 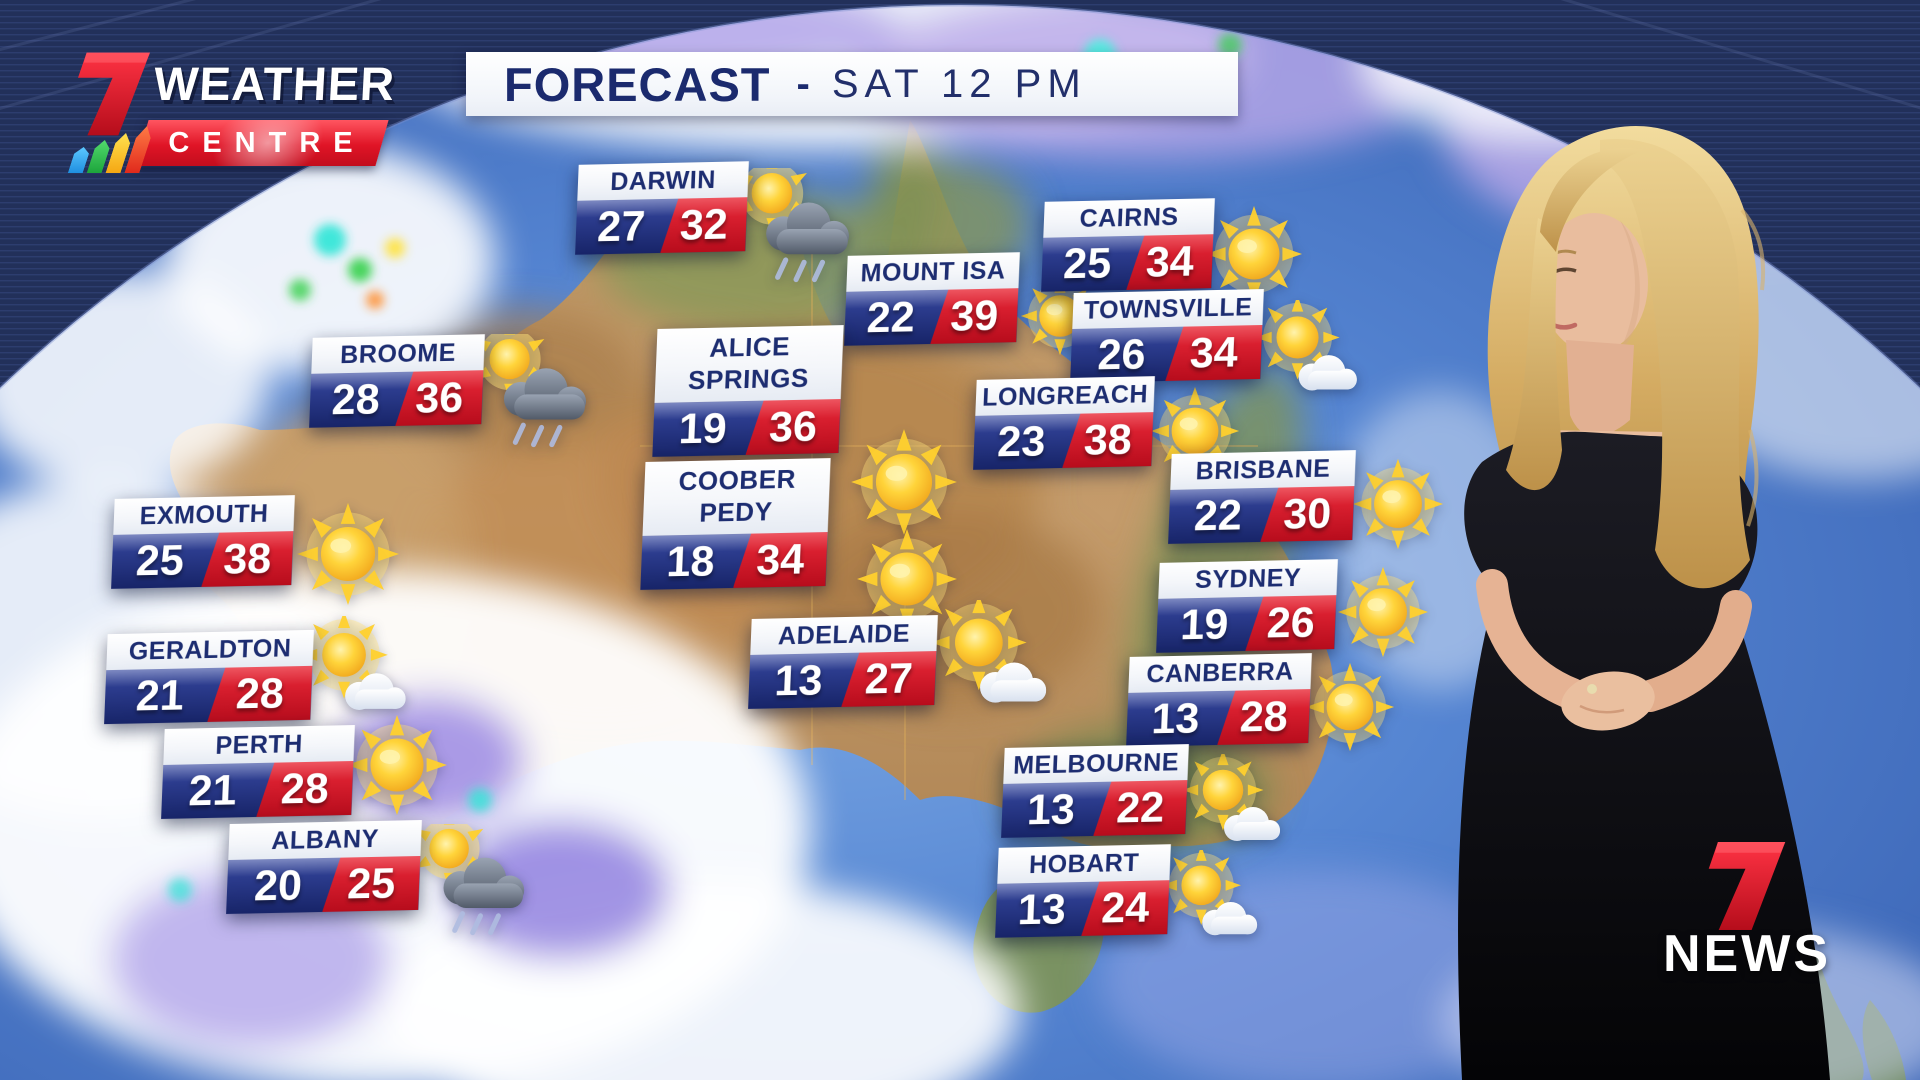 I want to click on temperature-strip: 26 34, so click(x=1166, y=354).